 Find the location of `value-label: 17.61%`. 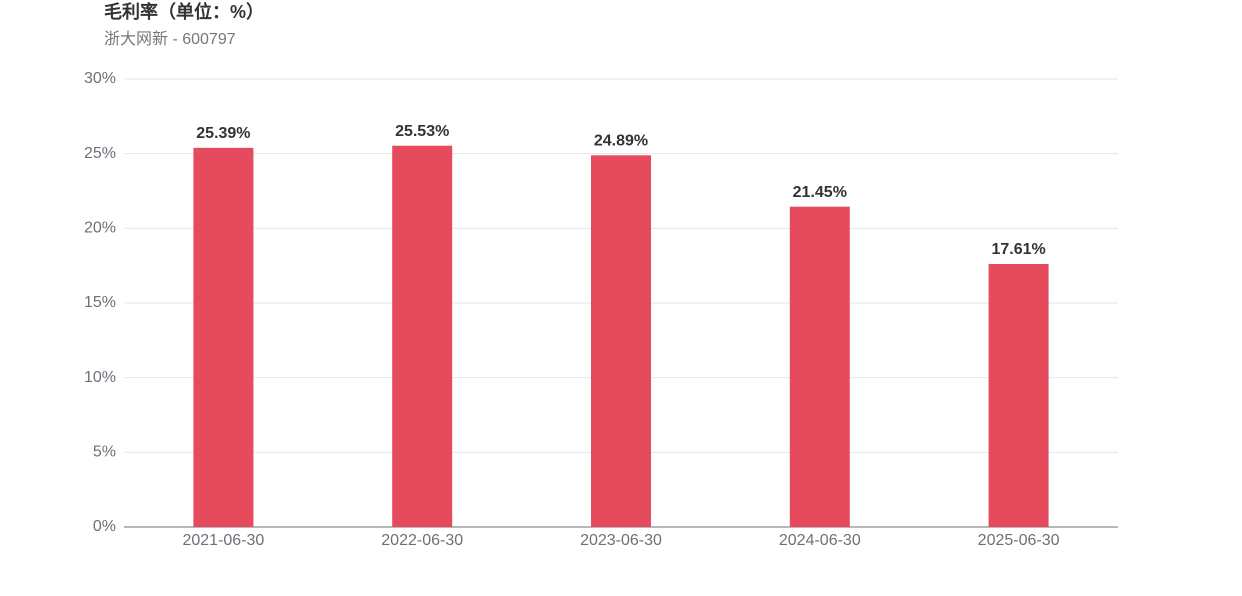

value-label: 17.61% is located at coordinates (1018, 249).